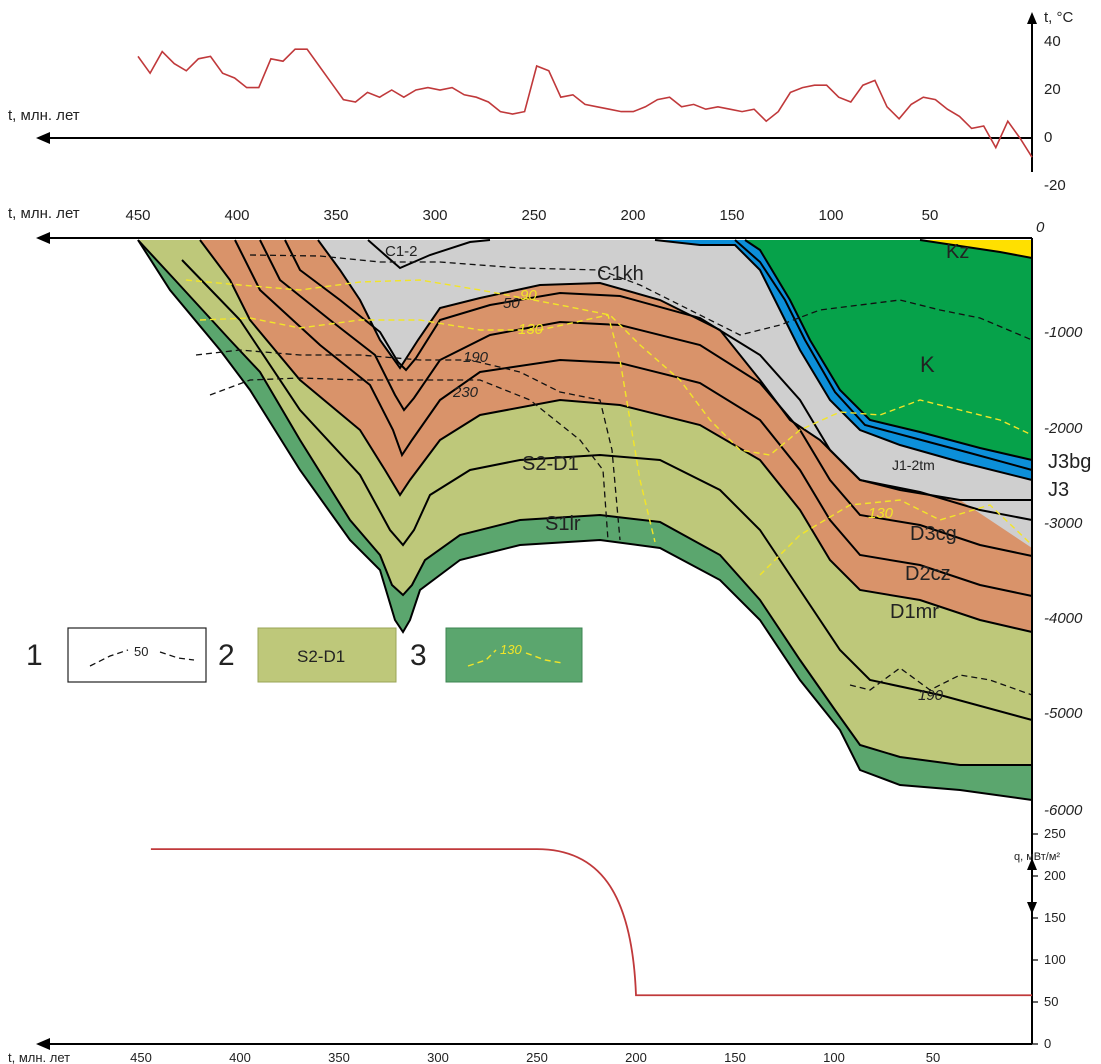 The height and width of the screenshot is (1064, 1101). I want to click on temperature-y-arrow-icon, so click(1032, 18).